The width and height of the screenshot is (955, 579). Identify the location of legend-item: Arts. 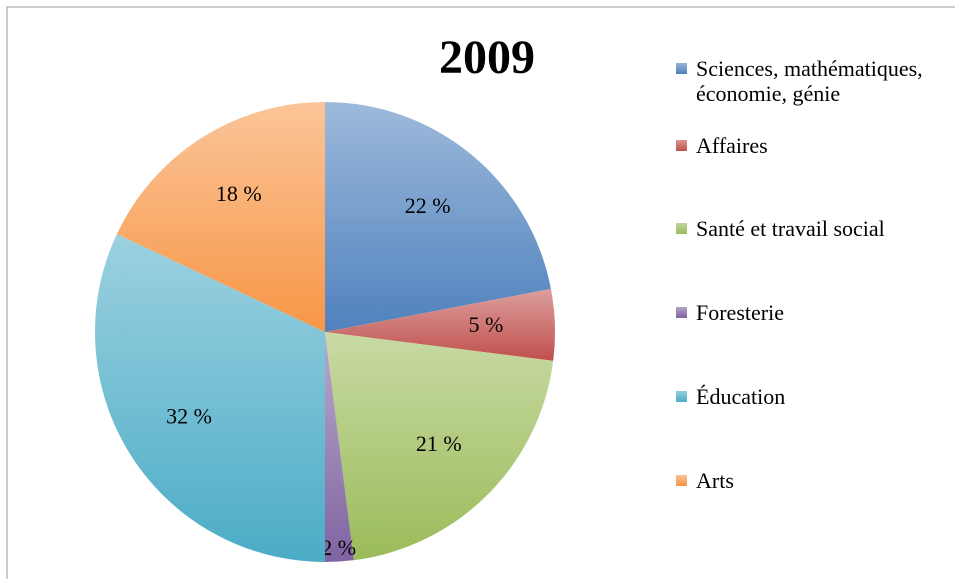
(811, 480).